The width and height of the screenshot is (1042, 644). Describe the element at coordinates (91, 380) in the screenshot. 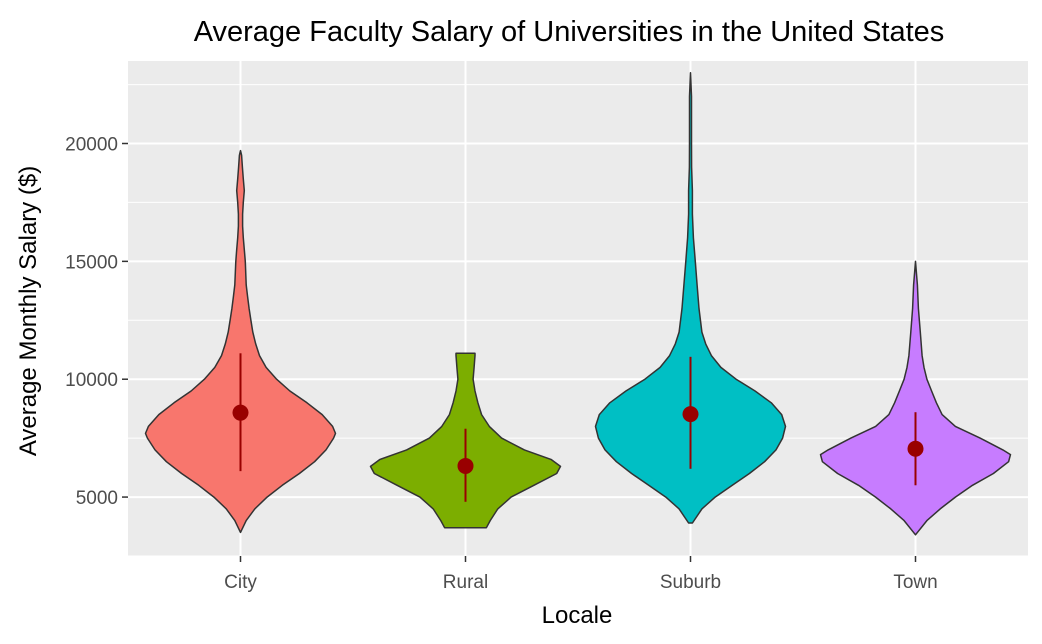

I see `y-tick-label: 10000` at that location.